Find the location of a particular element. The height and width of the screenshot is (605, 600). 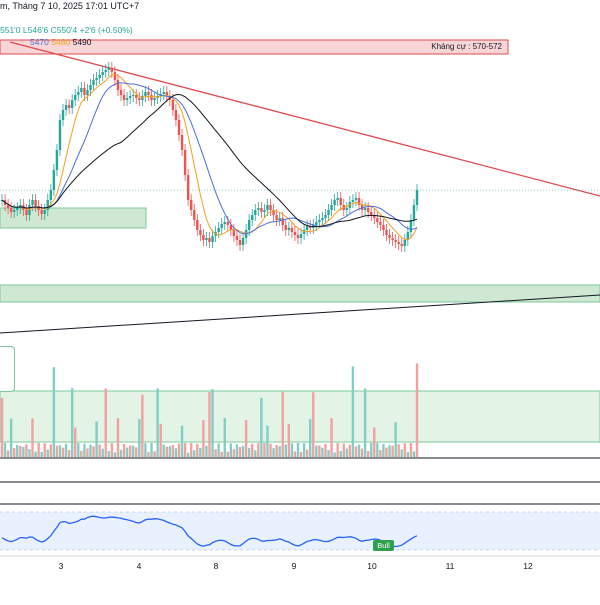

indicator-side-box is located at coordinates (7, 369).